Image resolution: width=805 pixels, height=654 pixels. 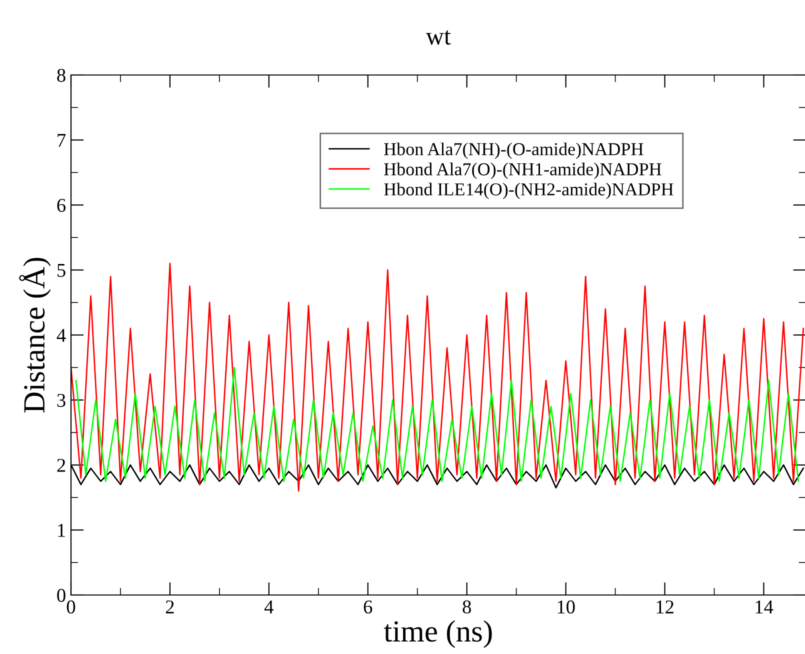 What do you see at coordinates (566, 607) in the screenshot?
I see `x-tick-label: 10` at bounding box center [566, 607].